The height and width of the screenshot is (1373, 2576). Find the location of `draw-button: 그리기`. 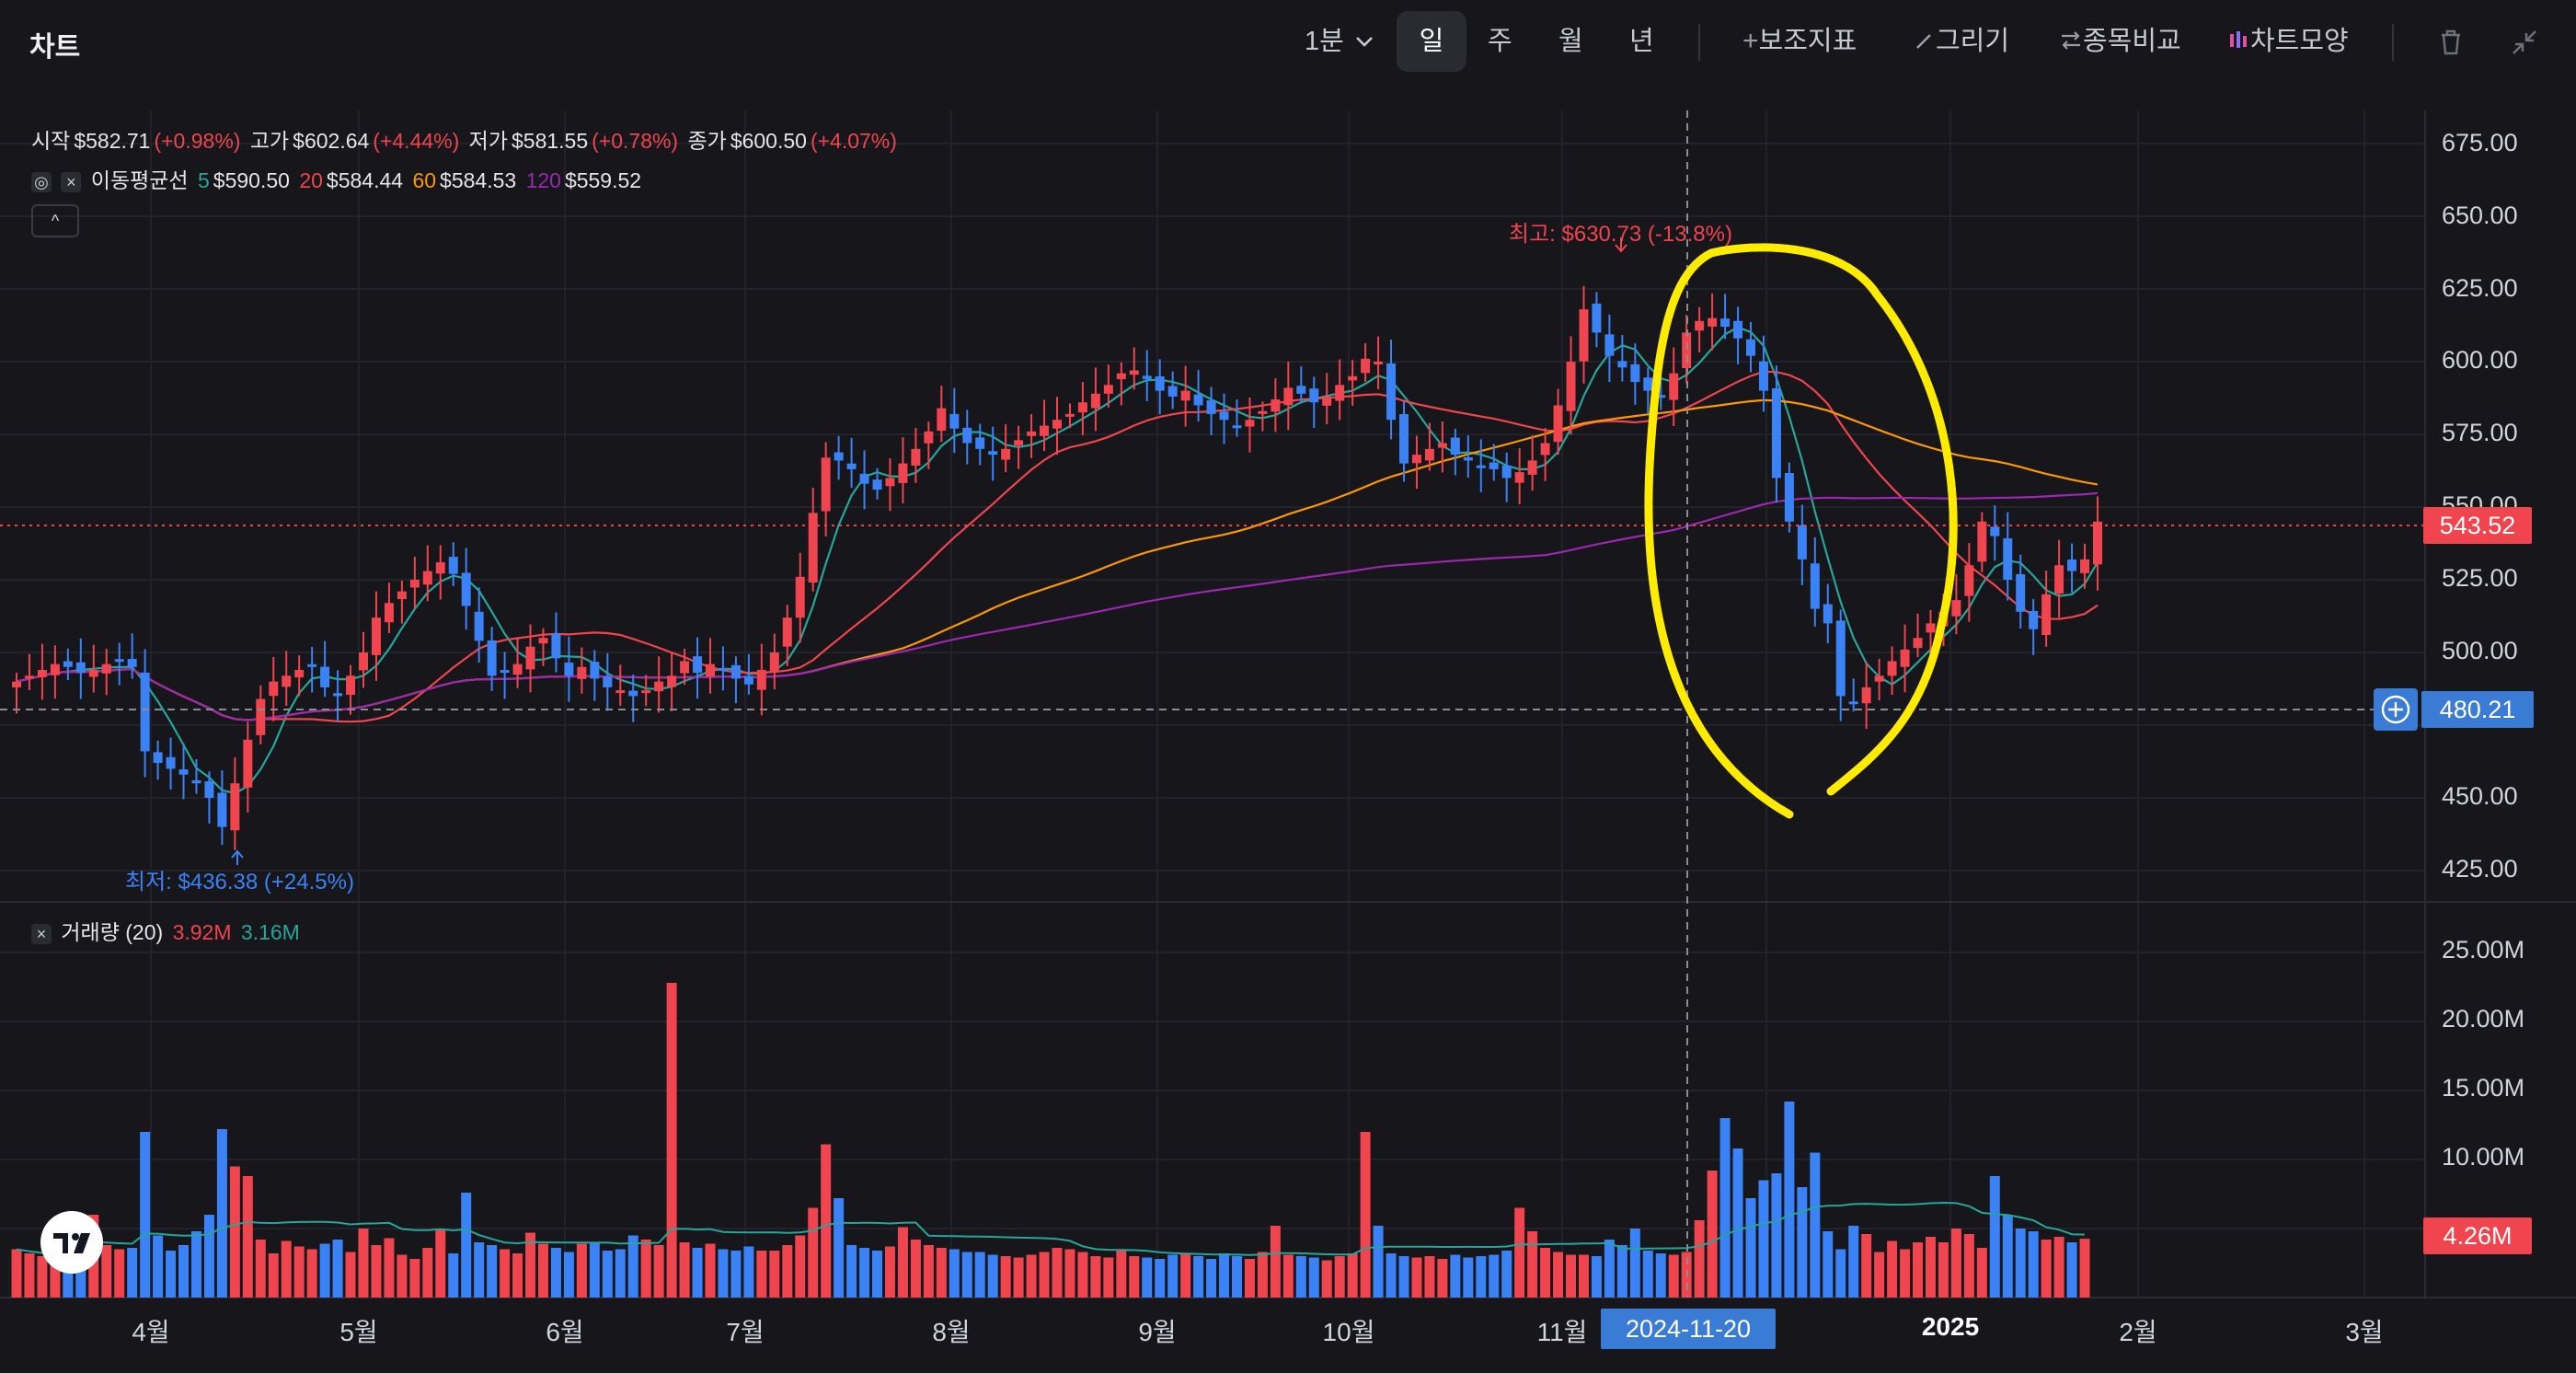

draw-button: 그리기 is located at coordinates (1961, 41).